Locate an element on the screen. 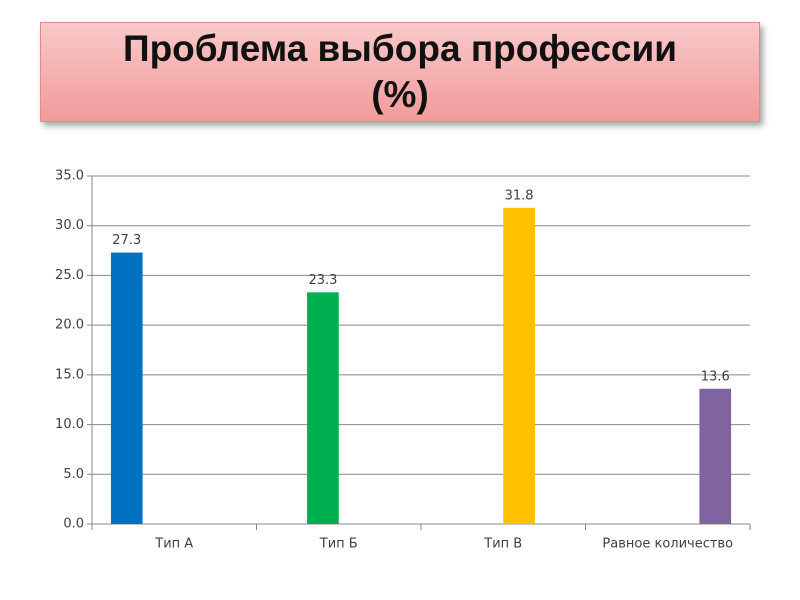  y-tick-label: 0.0 is located at coordinates (73, 524).